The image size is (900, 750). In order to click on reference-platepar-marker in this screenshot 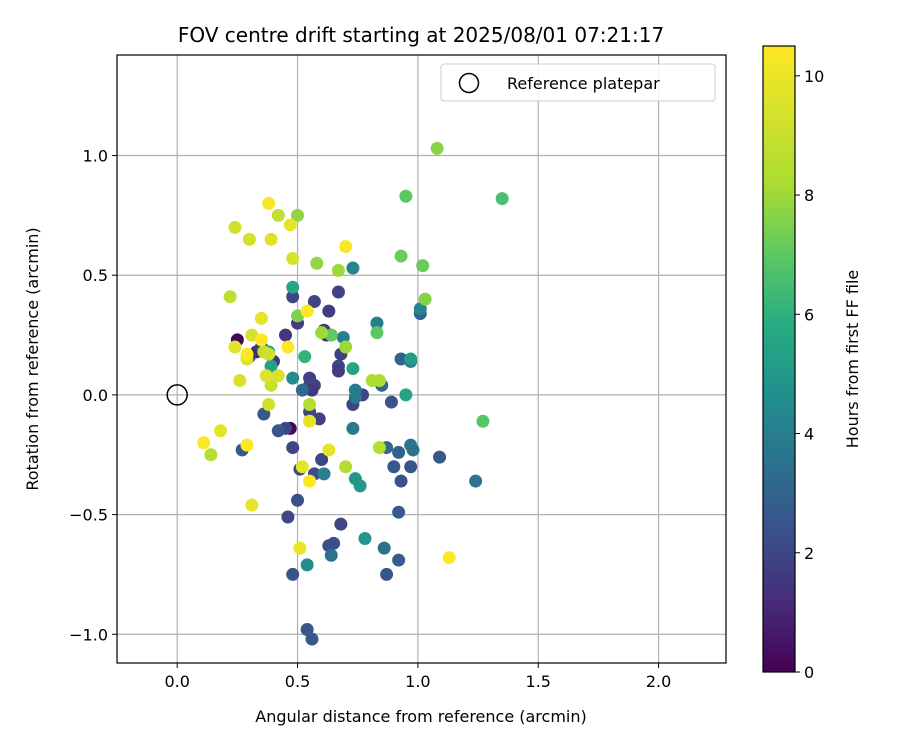, I will do `click(177, 395)`.